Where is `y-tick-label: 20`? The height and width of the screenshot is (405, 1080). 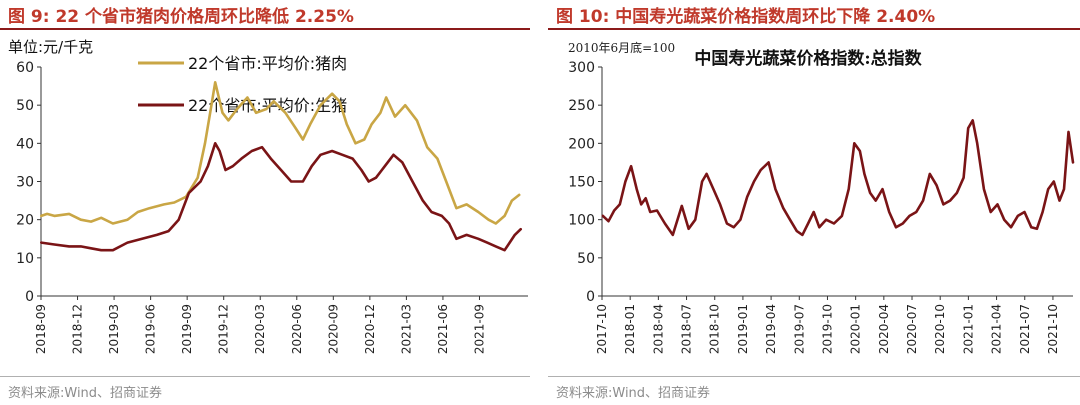
y-tick-label: 20 is located at coordinates (25, 221).